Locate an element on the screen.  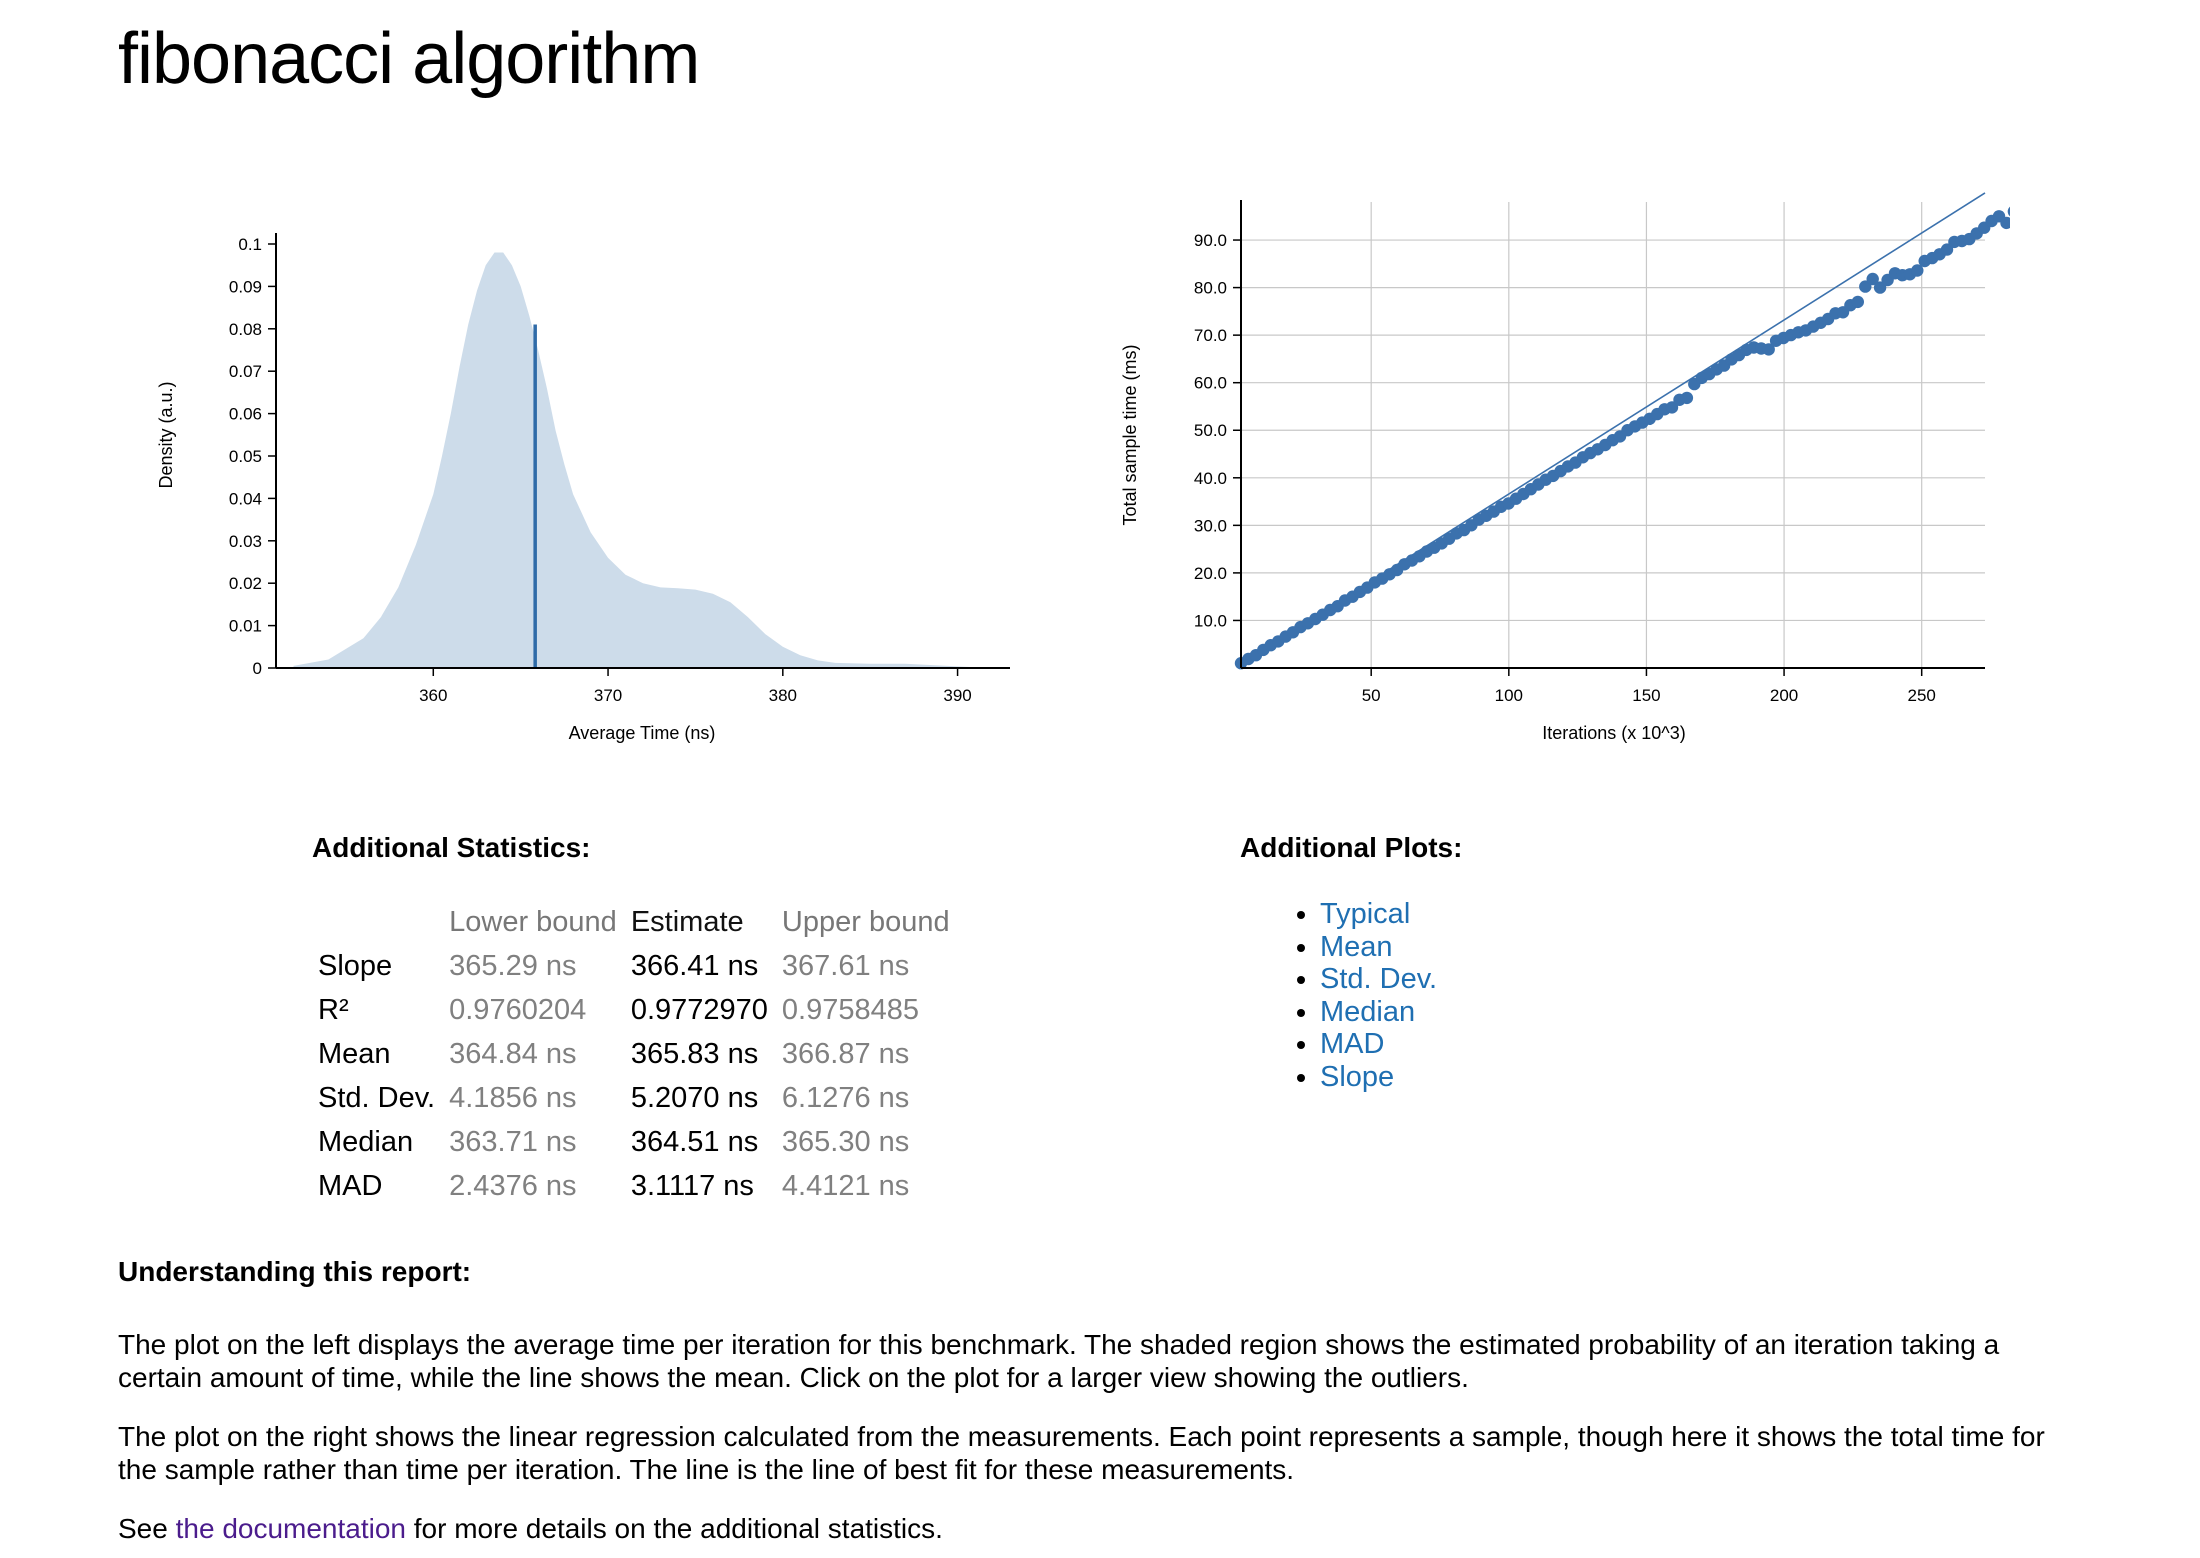
y-tick-label: 10.0 is located at coordinates (1210, 620).